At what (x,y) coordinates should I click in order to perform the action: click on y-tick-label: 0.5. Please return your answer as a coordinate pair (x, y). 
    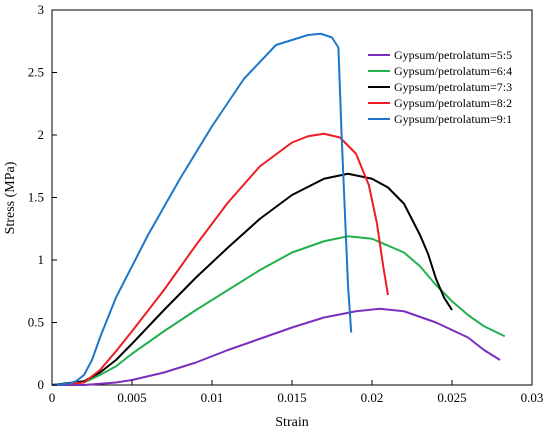
    Looking at the image, I should click on (36, 322).